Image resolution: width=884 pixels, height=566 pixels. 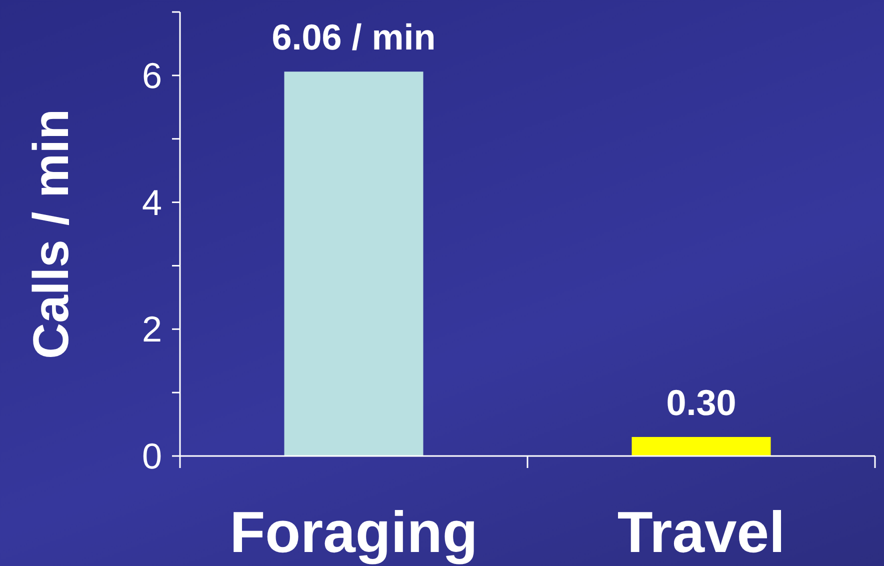 What do you see at coordinates (701, 532) in the screenshot?
I see `x-tick-label: Travel` at bounding box center [701, 532].